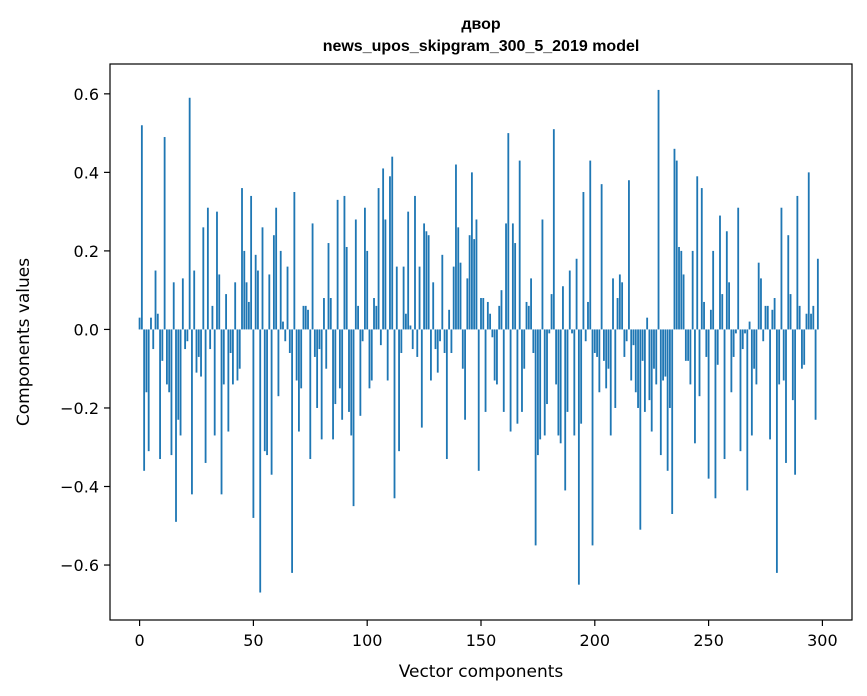  What do you see at coordinates (708, 640) in the screenshot?
I see `x-tick-label: 250` at bounding box center [708, 640].